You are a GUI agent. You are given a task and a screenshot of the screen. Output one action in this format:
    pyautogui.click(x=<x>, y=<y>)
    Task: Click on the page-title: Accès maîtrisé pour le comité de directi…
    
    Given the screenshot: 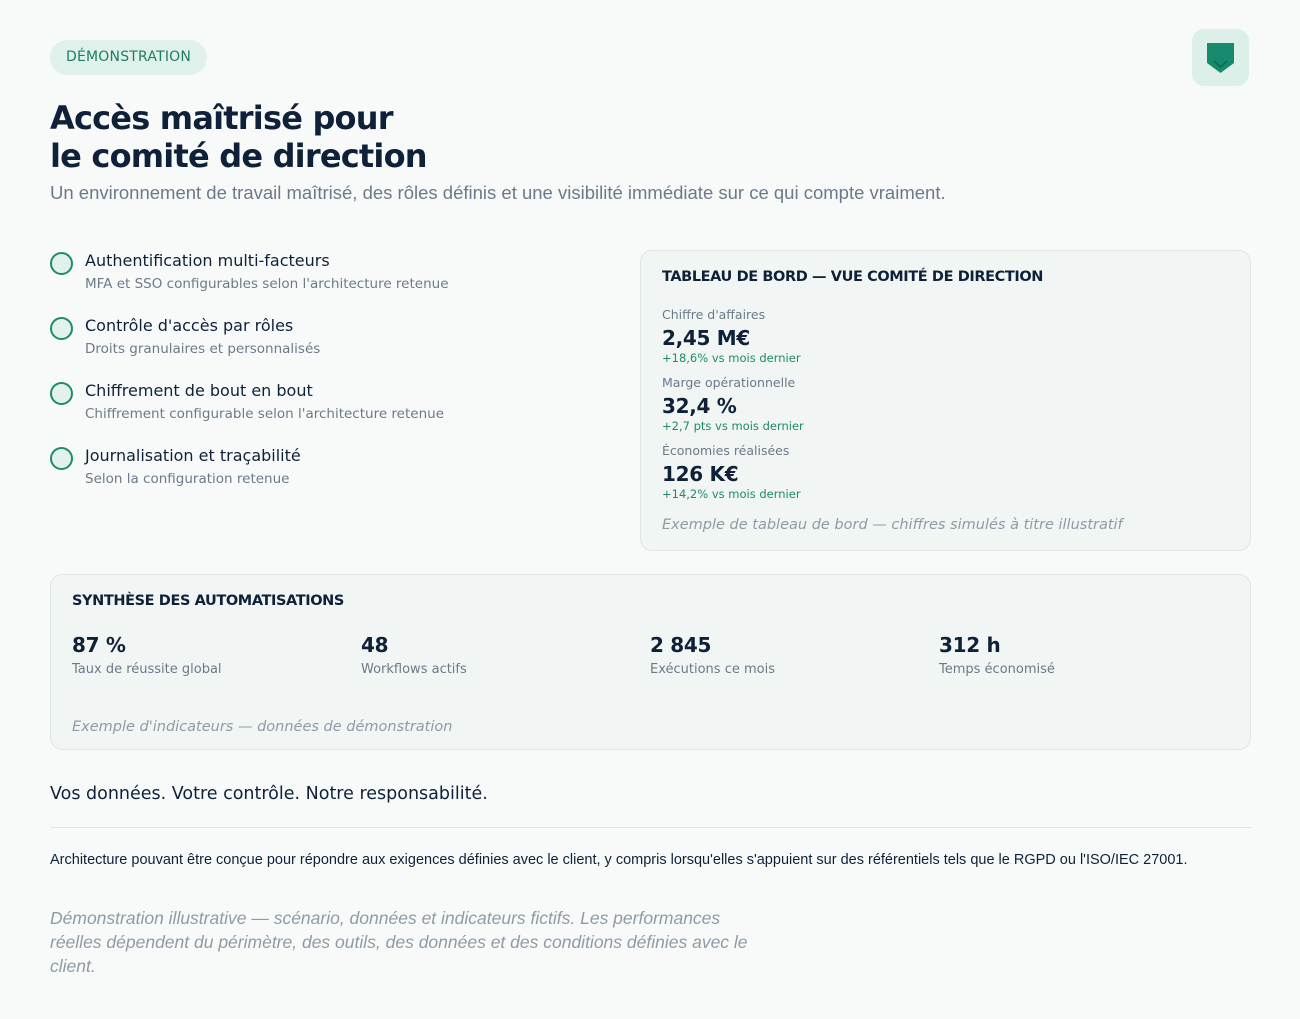 What is the action you would take?
    pyautogui.click(x=239, y=137)
    